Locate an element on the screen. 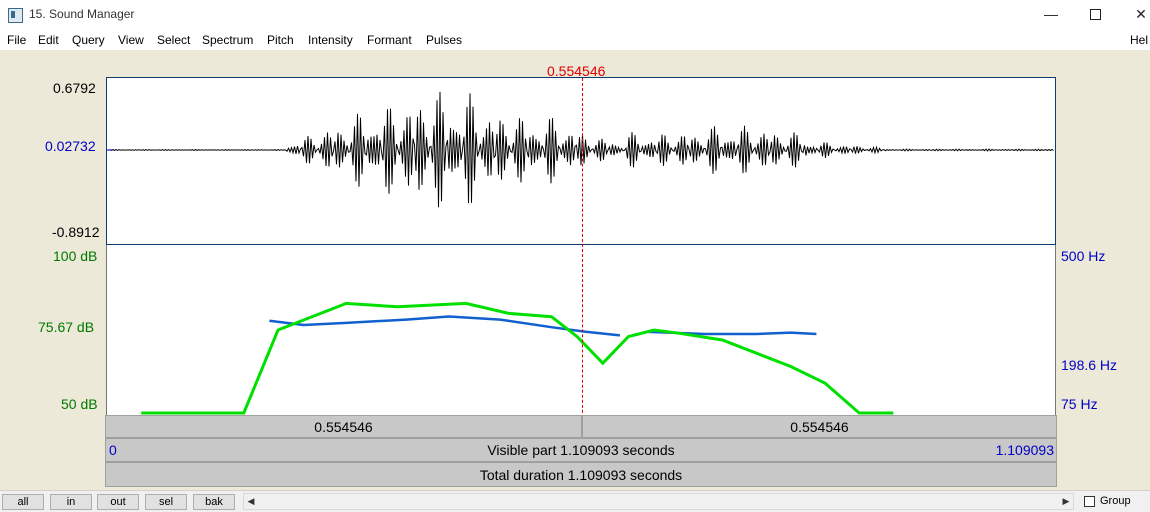 The width and height of the screenshot is (1150, 512). visible-end-label: 1.109093 is located at coordinates (1024, 450).